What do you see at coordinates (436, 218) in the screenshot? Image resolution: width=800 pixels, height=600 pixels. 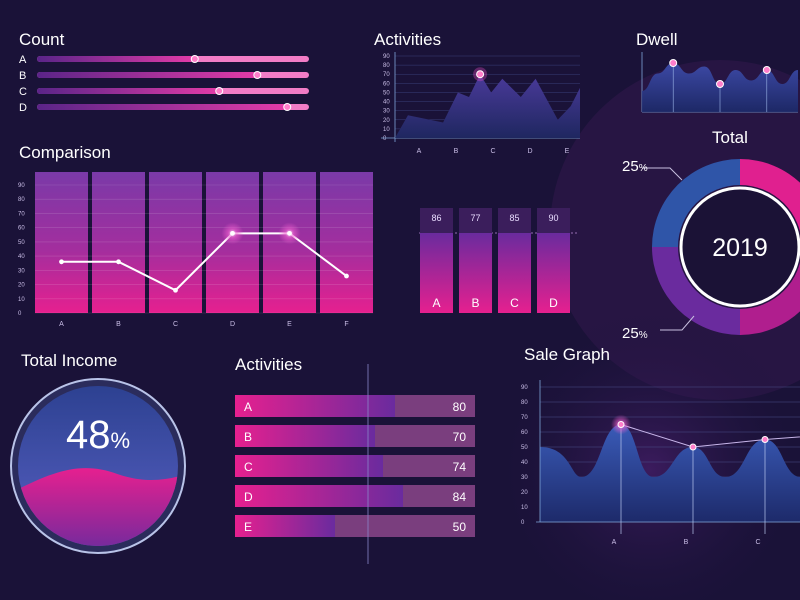 I see `labeled-bar-value-A: 86` at bounding box center [436, 218].